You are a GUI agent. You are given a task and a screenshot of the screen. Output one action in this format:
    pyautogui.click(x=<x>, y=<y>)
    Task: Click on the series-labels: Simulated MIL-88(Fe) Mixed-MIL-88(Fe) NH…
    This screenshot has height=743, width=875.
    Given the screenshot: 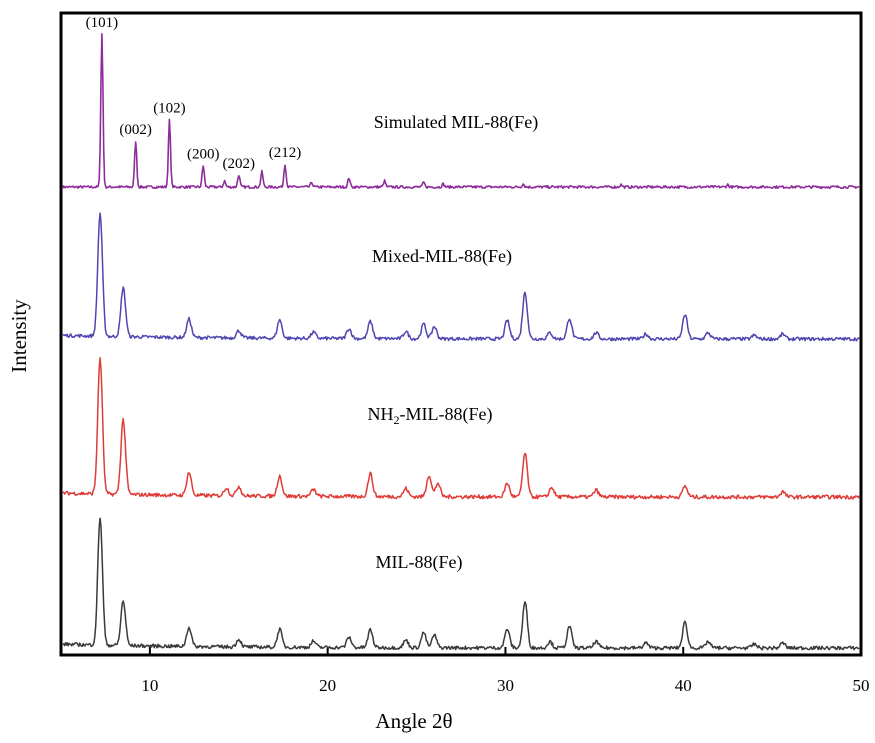 What is the action you would take?
    pyautogui.click(x=453, y=342)
    